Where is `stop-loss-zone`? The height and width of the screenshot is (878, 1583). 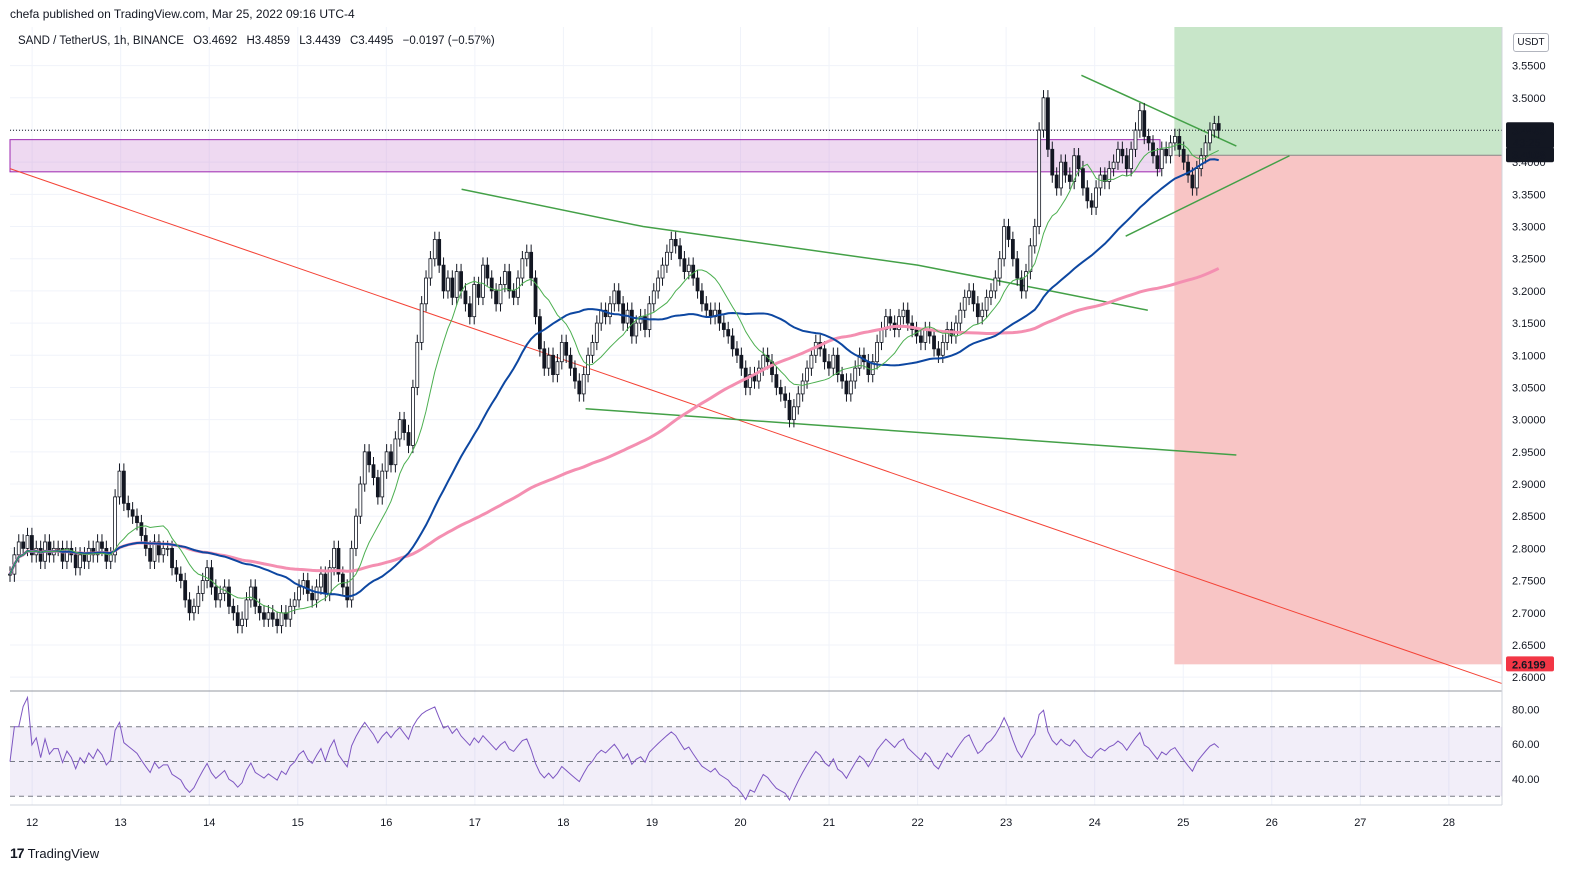
stop-loss-zone is located at coordinates (1338, 410).